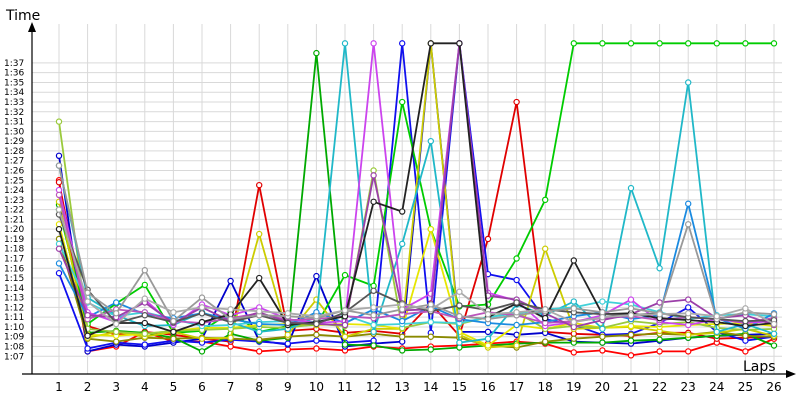 The image size is (800, 400). I want to click on y-tick-label: 1:14, so click(14, 289).